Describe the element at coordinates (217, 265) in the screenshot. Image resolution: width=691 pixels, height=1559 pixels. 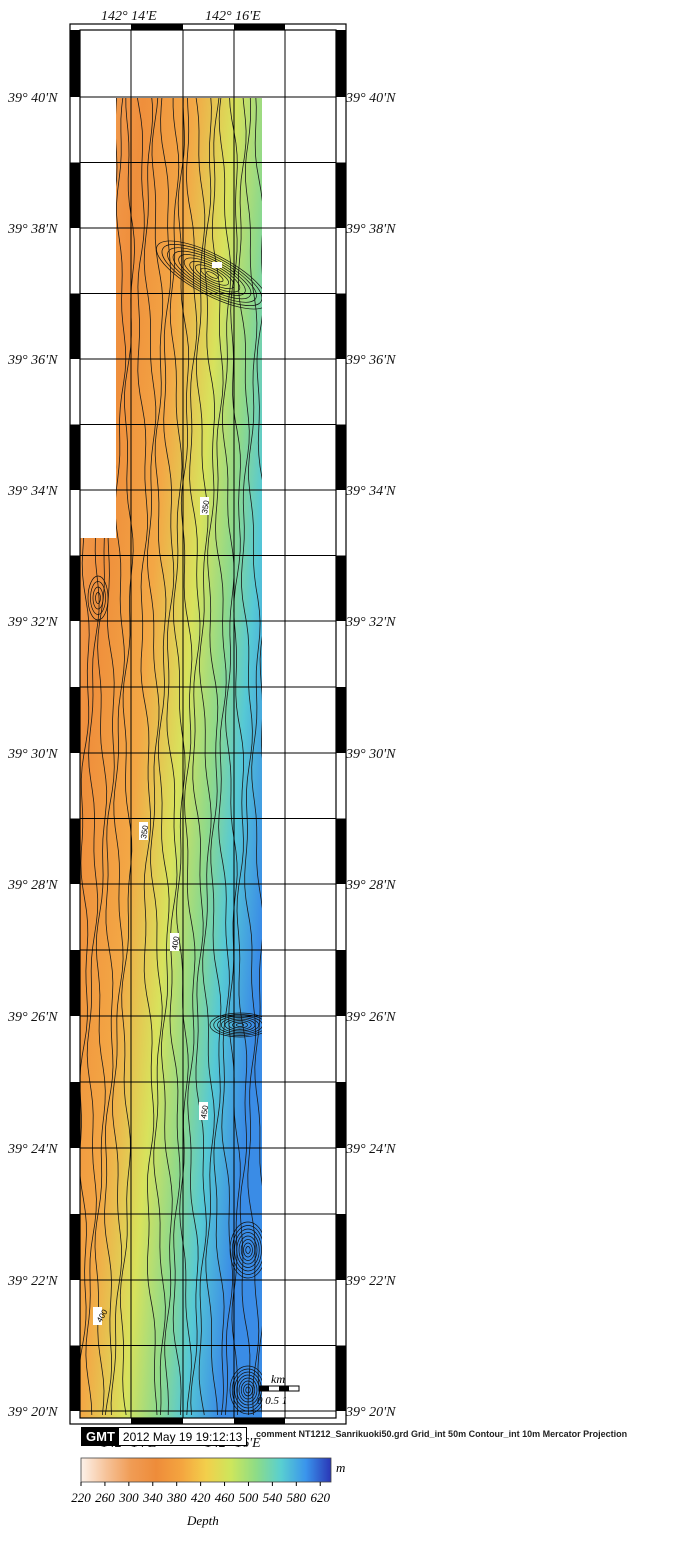
I see `data-gap` at that location.